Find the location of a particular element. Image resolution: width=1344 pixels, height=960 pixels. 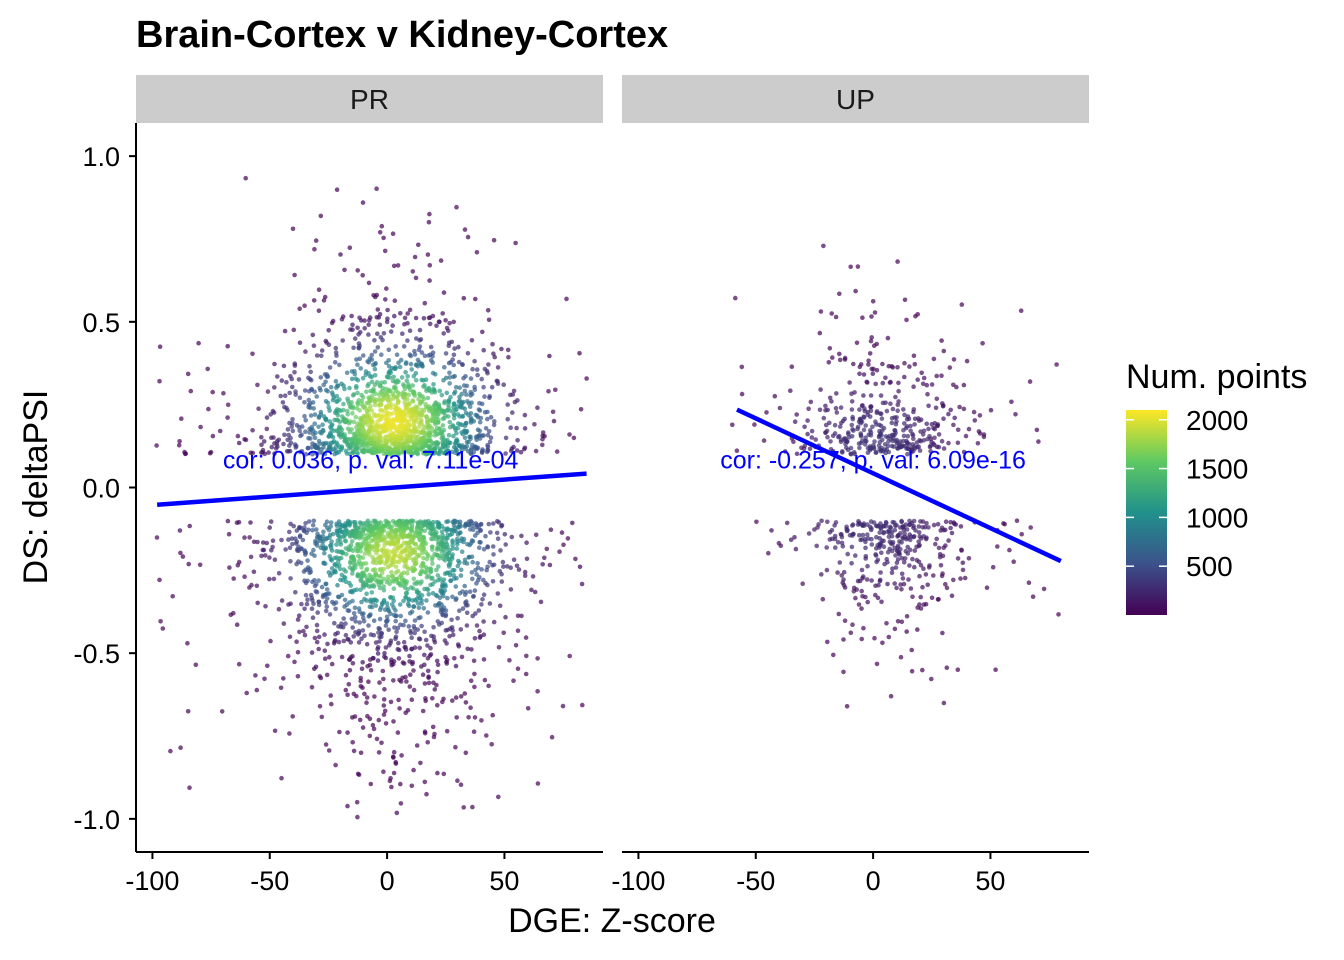

x-tick-label: -100 is located at coordinates (638, 881).